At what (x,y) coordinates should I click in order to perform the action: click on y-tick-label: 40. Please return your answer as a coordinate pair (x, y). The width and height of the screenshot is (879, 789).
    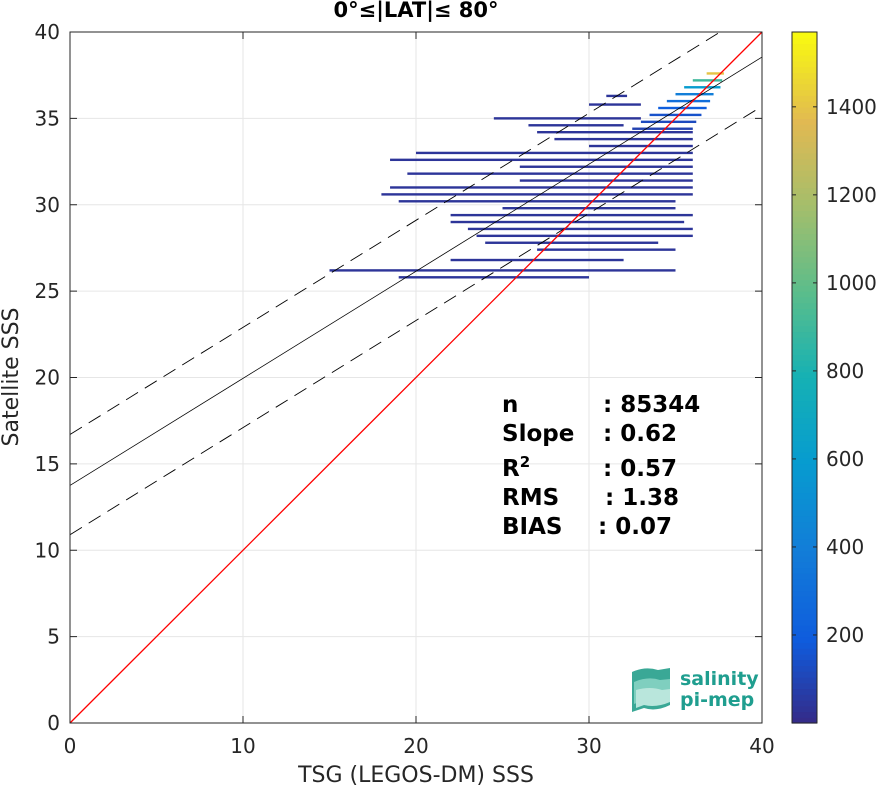
    Looking at the image, I should click on (47, 32).